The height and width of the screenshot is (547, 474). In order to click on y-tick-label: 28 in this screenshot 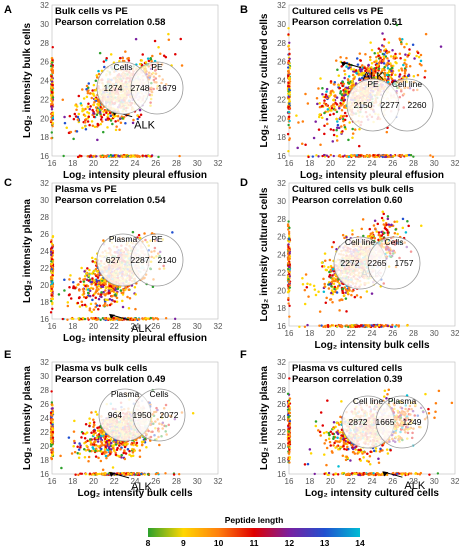, I will do `click(44, 390)`.